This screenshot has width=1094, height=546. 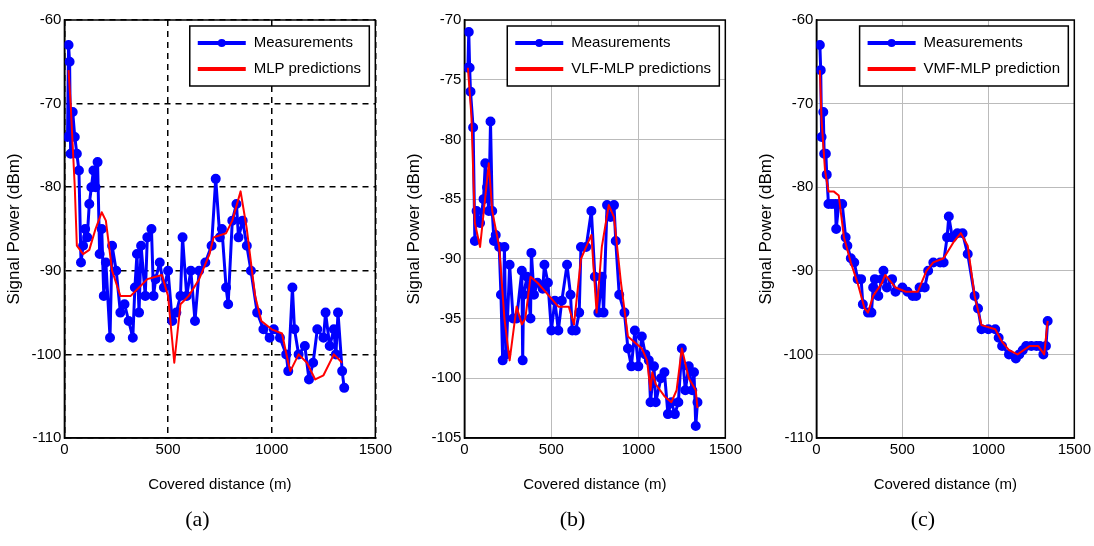 I want to click on legend-label: MLP predictions, so click(x=307, y=68).